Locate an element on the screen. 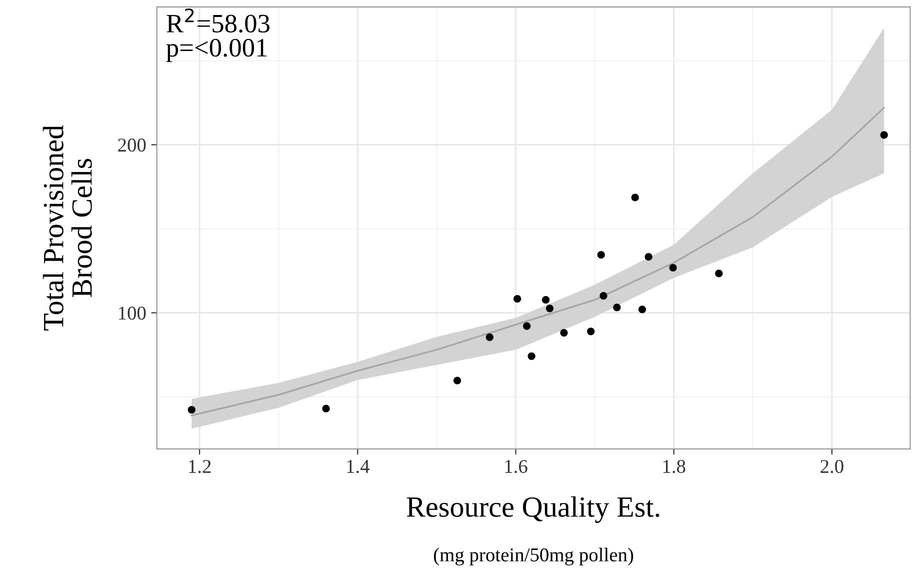 Image resolution: width=912 pixels, height=577 pixels. text: (mg protein/50mg pollen) is located at coordinates (534, 557).